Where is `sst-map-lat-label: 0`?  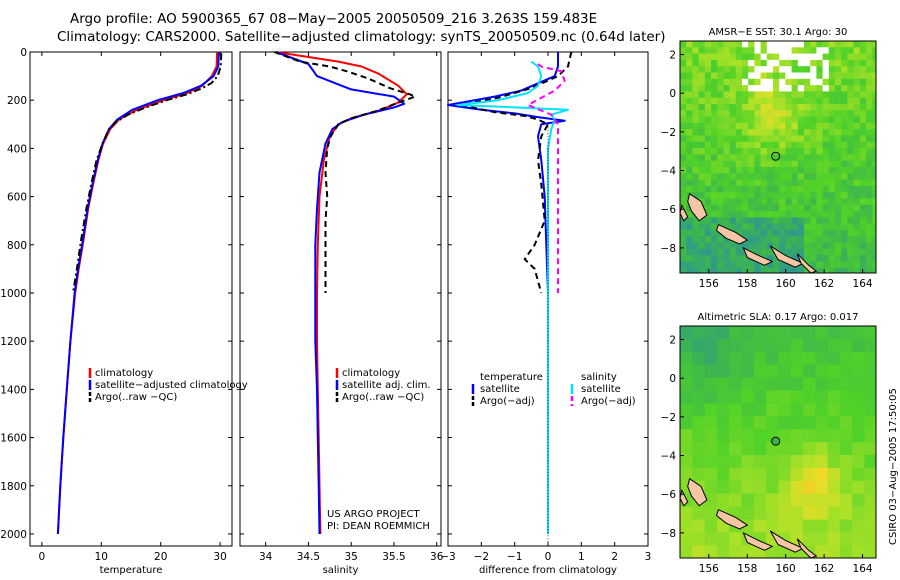
sst-map-lat-label: 0 is located at coordinates (672, 94).